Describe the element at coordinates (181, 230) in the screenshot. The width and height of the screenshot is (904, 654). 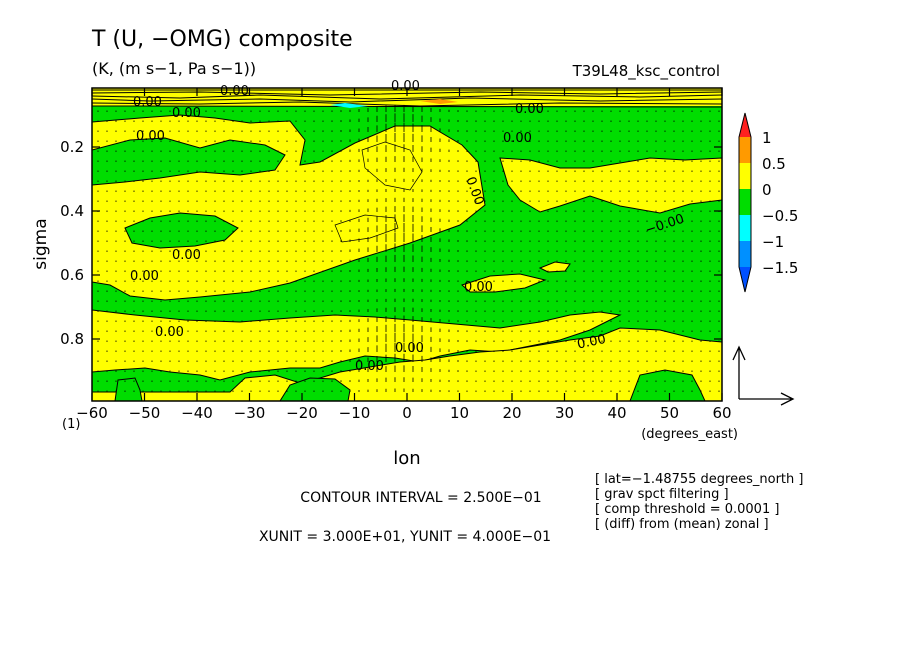
I see `green-hole-mid-left` at that location.